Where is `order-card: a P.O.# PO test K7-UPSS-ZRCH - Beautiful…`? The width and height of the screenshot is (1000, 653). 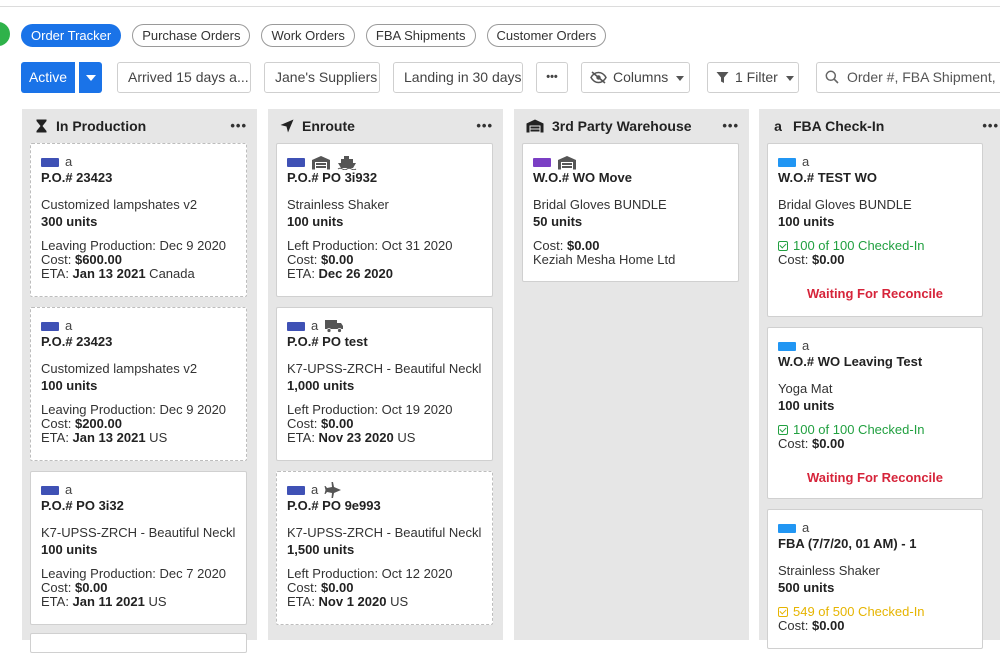 order-card: a P.O.# PO test K7-UPSS-ZRCH - Beautiful… is located at coordinates (384, 384).